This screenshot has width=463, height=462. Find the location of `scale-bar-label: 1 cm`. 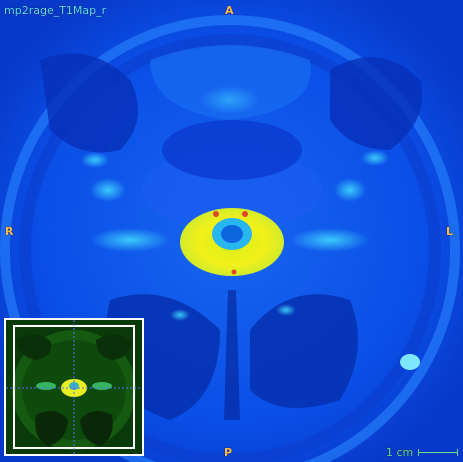

scale-bar-label: 1 cm is located at coordinates (400, 452).